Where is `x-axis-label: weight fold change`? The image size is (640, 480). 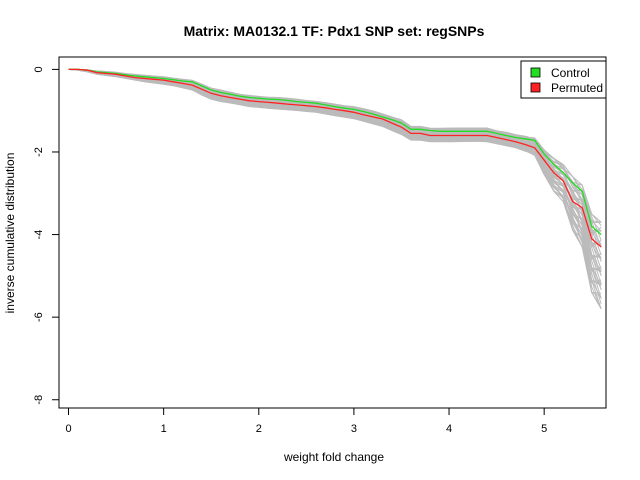
x-axis-label: weight fold change is located at coordinates (333, 457).